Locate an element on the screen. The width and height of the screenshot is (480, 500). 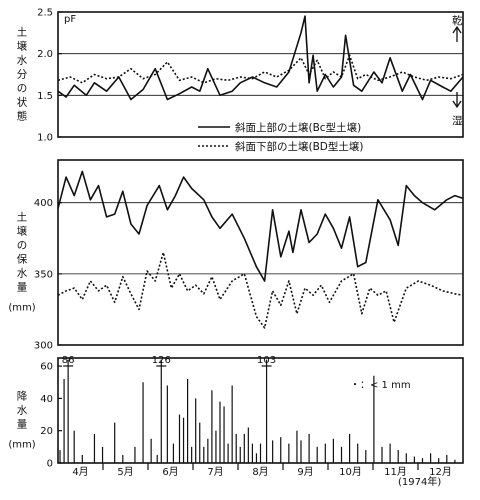
month-label-6: 10月 is located at coordinates (350, 472).